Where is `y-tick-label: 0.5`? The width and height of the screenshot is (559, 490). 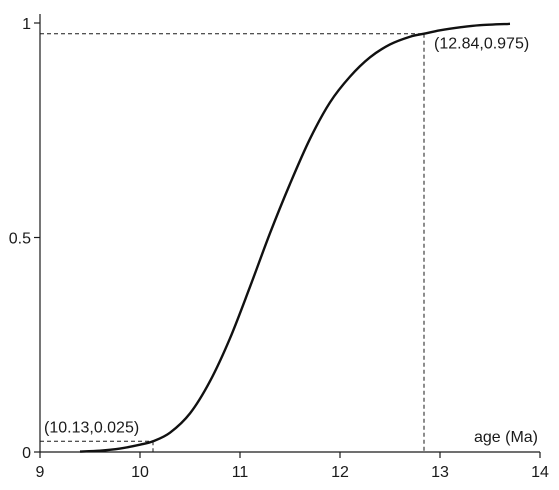
y-tick-label: 0.5 is located at coordinates (20, 239).